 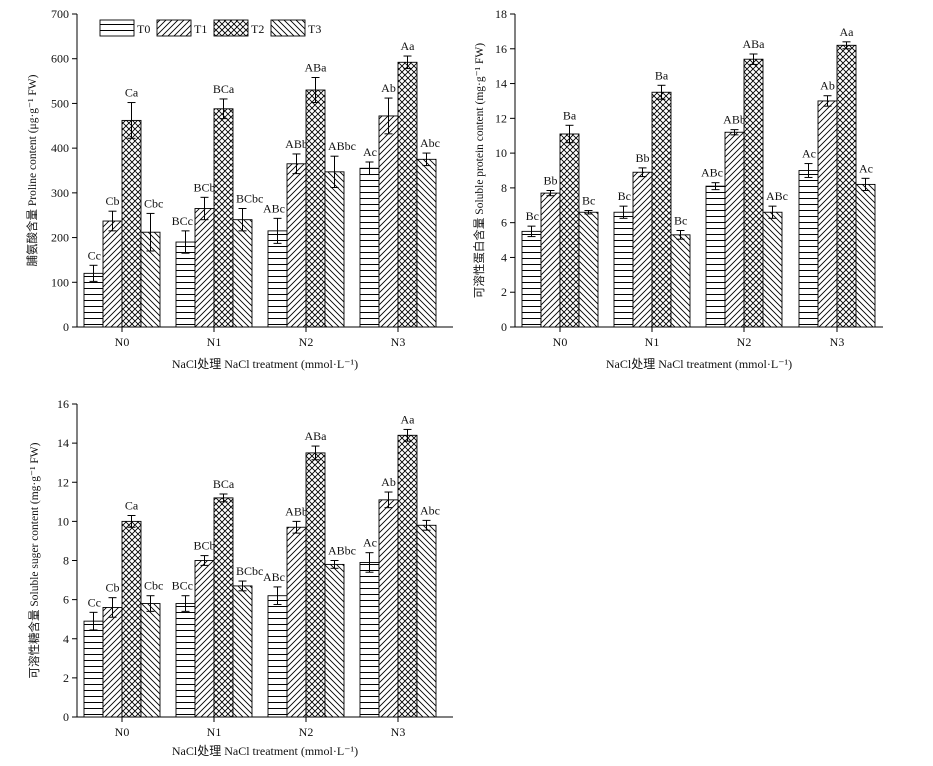 I want to click on legend-label: T2, so click(x=257, y=29).